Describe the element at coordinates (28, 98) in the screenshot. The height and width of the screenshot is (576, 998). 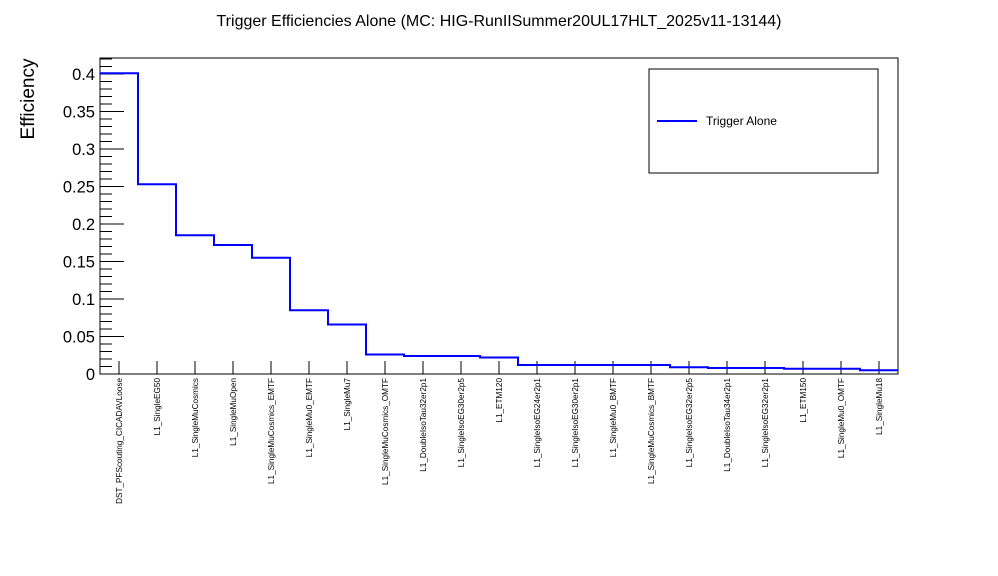
I see `y-axis-label: Efficiency` at that location.